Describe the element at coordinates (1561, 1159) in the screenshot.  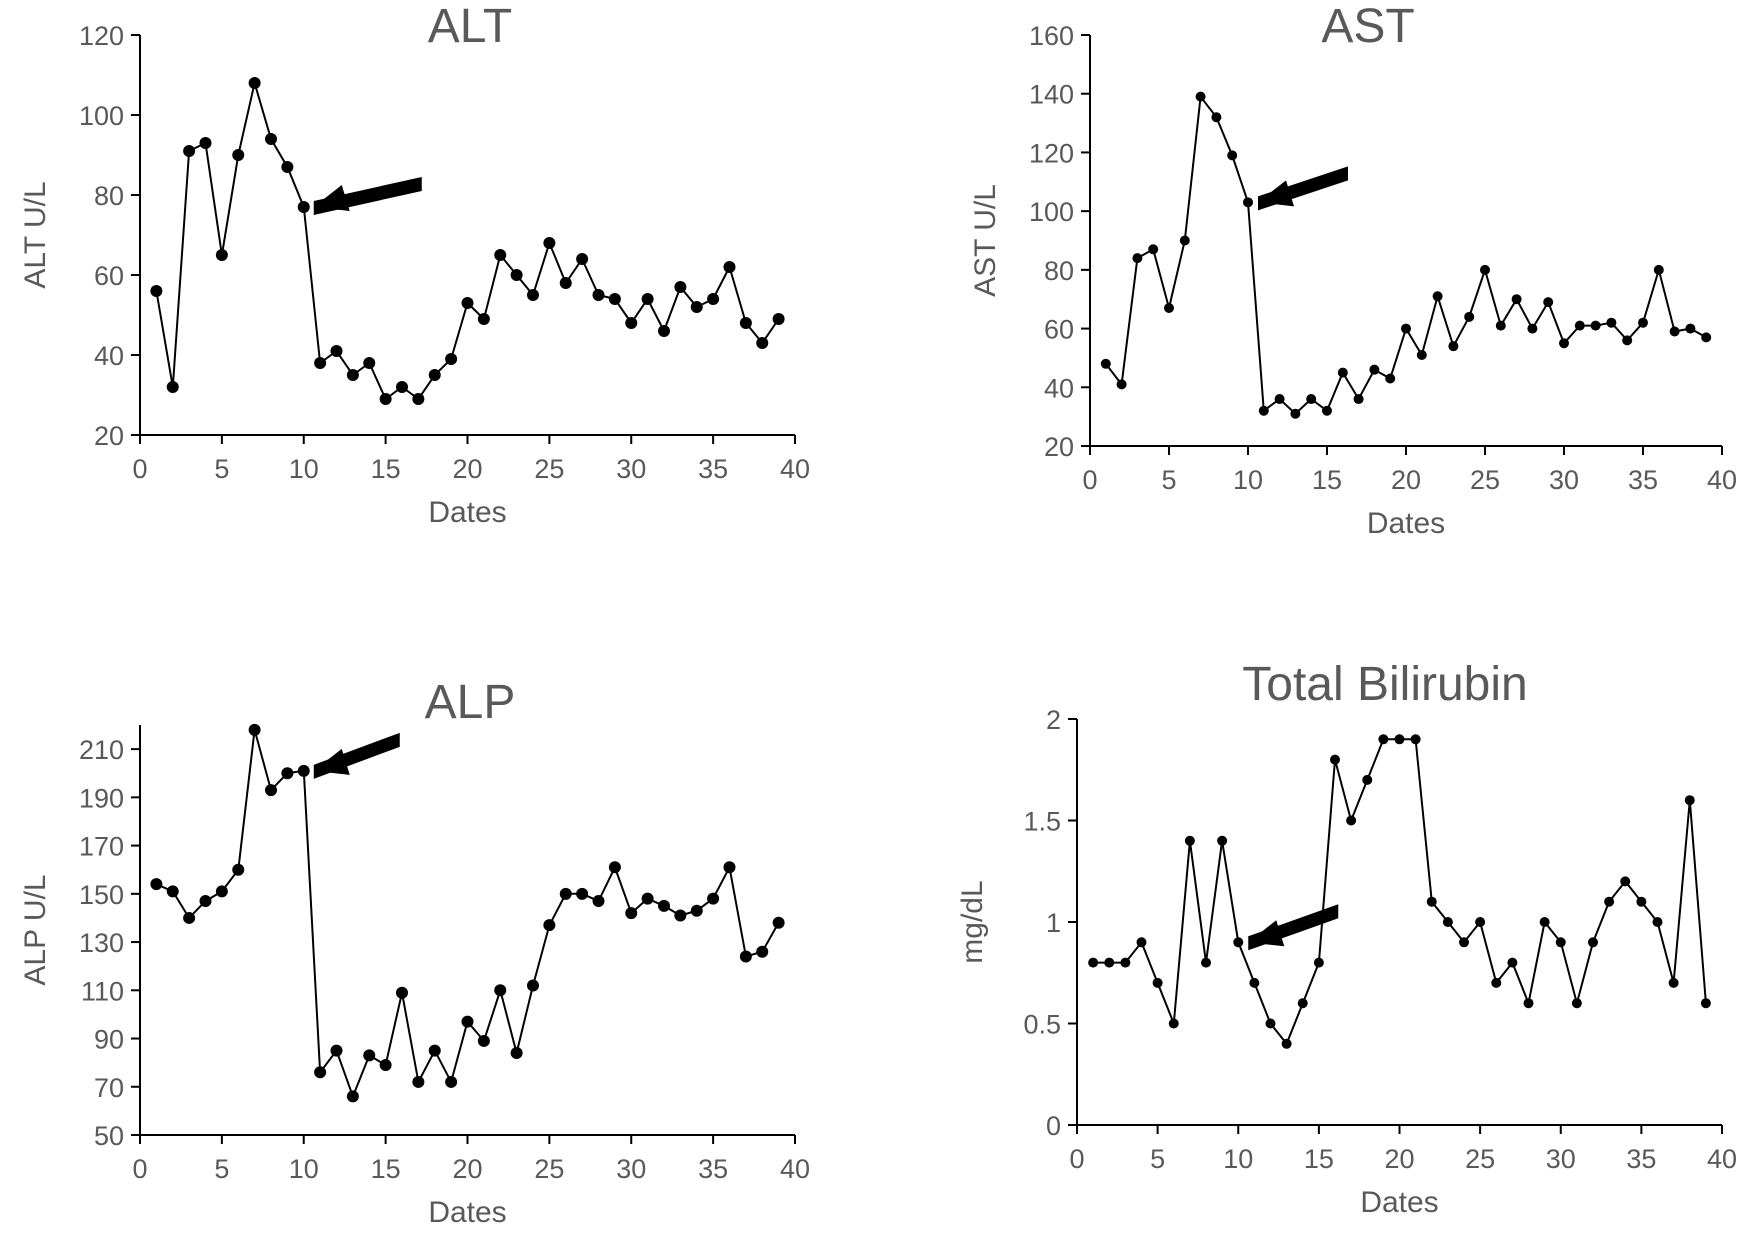
I see `x-tick-label: 30` at that location.